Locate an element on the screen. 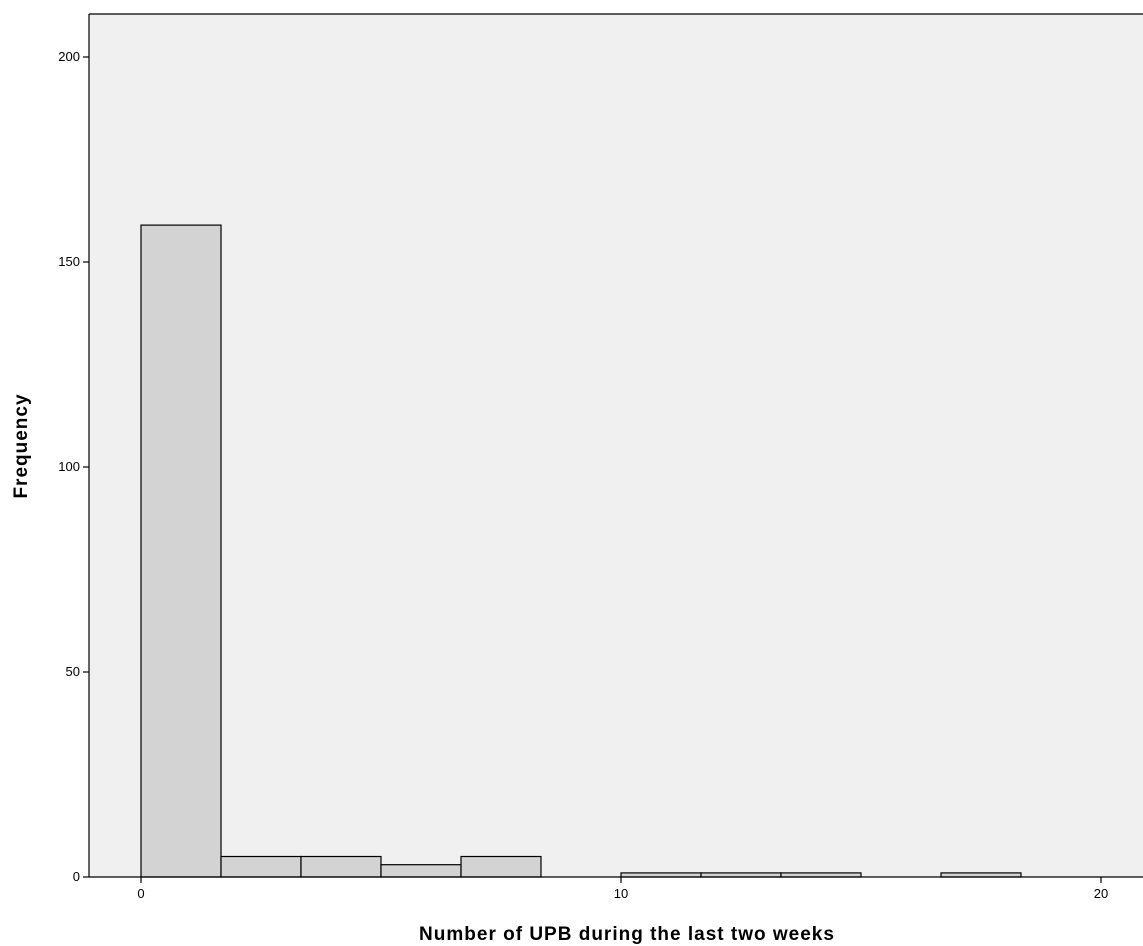 The image size is (1143, 946). y-tick-label-50: 50 is located at coordinates (73, 671).